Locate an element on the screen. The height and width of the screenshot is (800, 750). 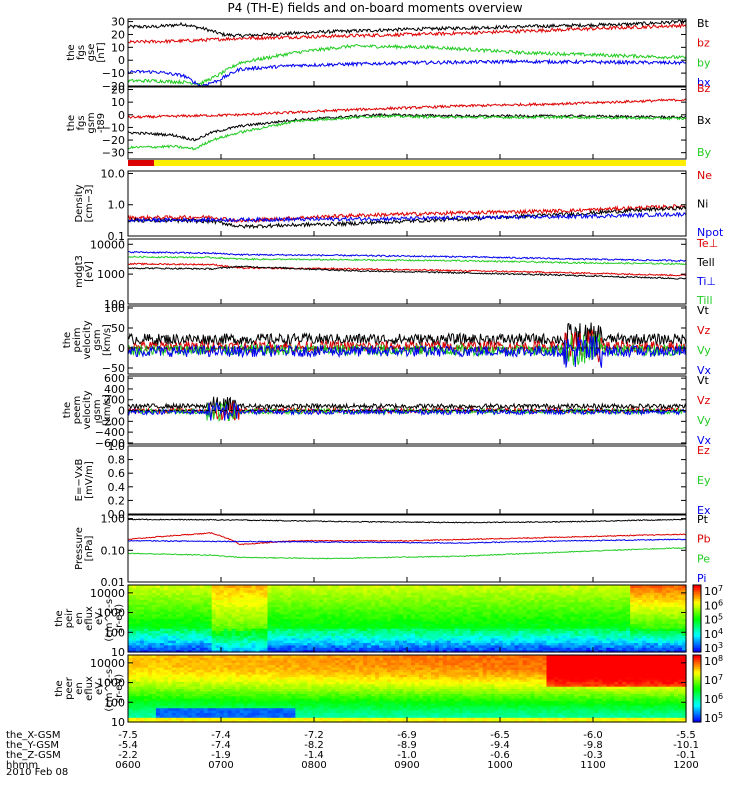
y-axis-label-line: [eV] is located at coordinates (89, 271).